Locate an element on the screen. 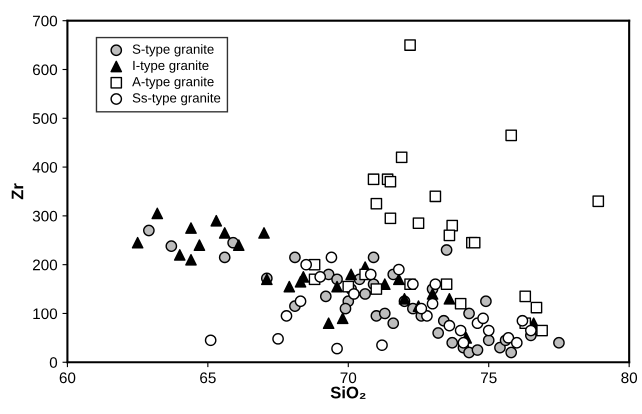 This screenshot has height=414, width=642. legend-label: A-type granite is located at coordinates (173, 82).